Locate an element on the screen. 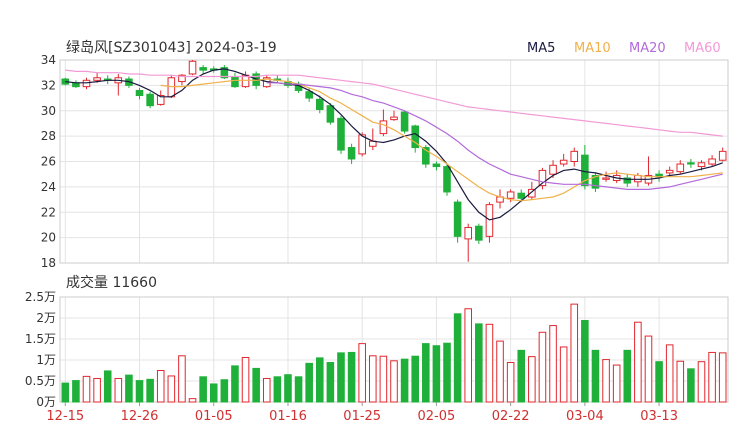  volume-tick-label: 2万 is located at coordinates (46, 318).